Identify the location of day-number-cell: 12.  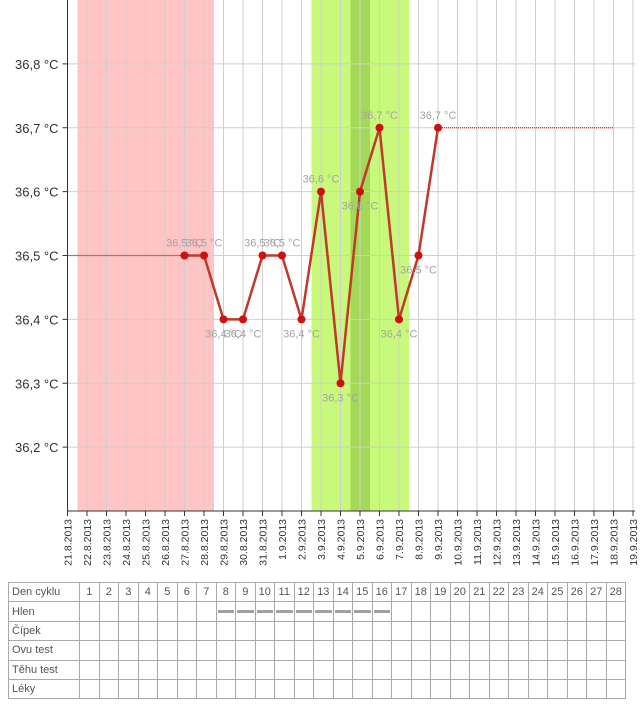
(303, 592).